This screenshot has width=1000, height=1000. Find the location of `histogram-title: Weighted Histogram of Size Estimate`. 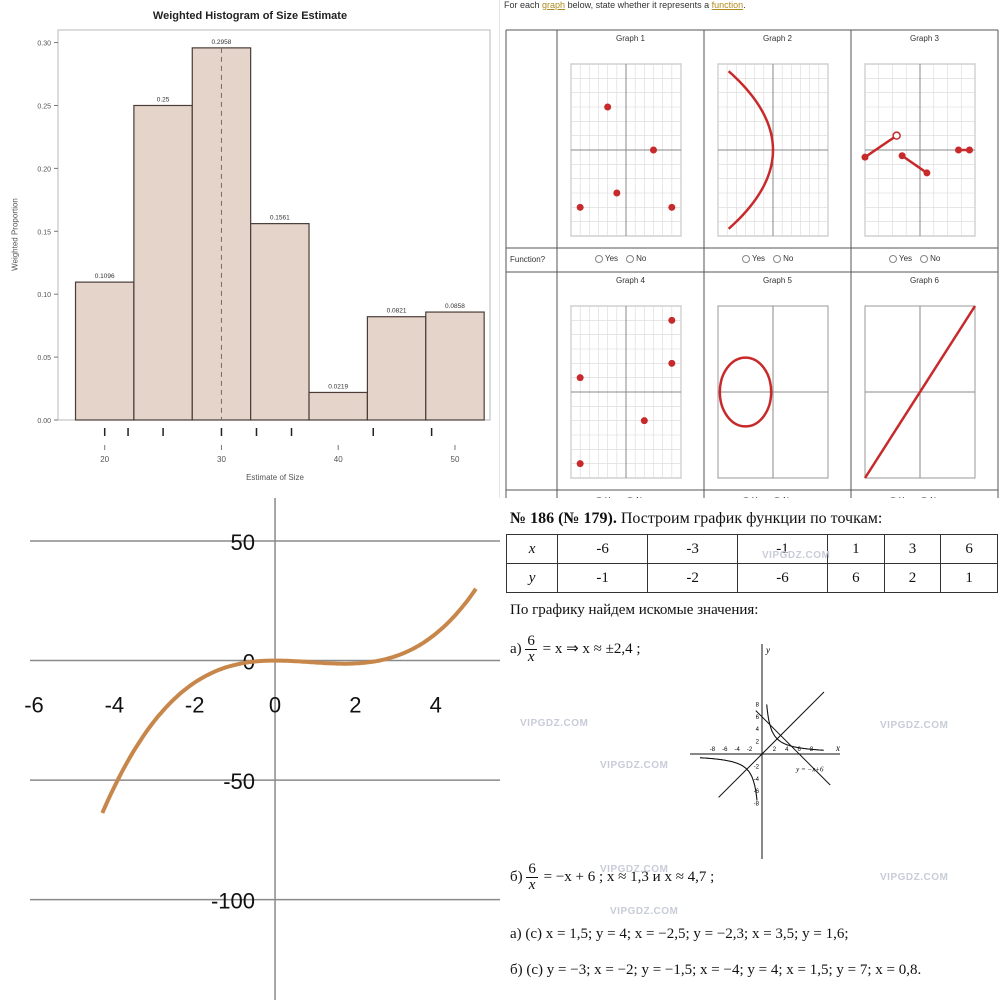

histogram-title: Weighted Histogram of Size Estimate is located at coordinates (250, 16).